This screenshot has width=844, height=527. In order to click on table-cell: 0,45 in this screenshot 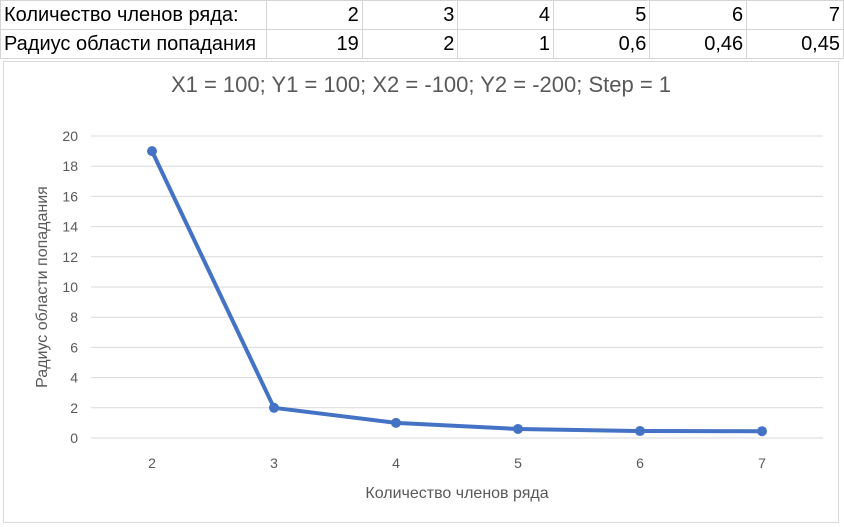, I will do `click(795, 44)`.